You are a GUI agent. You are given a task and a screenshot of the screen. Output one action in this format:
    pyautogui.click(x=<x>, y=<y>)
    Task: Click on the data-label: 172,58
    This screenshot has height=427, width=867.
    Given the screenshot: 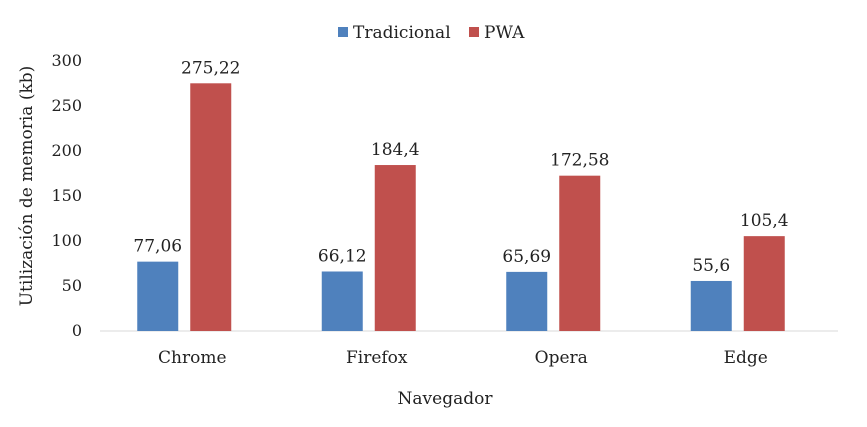 What is the action you would take?
    pyautogui.click(x=579, y=161)
    